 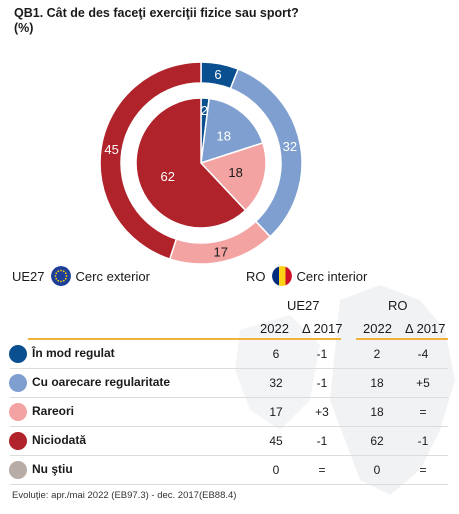 I want to click on cell-ro-delta: +5, so click(x=423, y=383).